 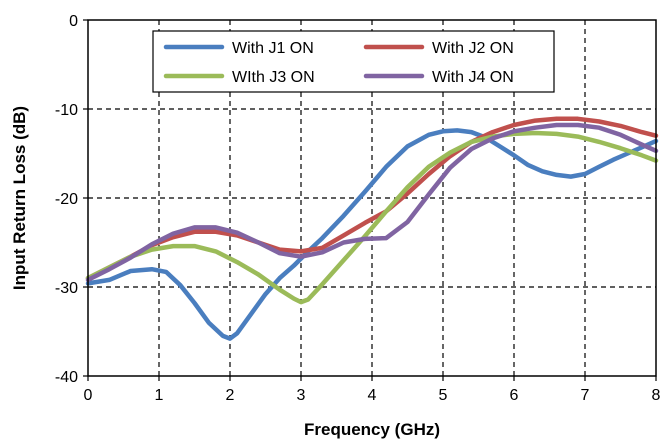 What do you see at coordinates (66, 288) in the screenshot?
I see `y-tick-label: -30` at bounding box center [66, 288].